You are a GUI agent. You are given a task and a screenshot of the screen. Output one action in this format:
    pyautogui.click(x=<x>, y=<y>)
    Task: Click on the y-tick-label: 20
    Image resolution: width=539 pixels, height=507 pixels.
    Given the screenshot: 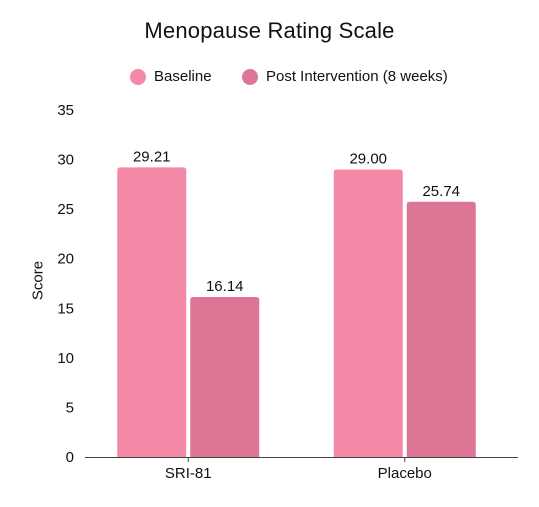 What is the action you would take?
    pyautogui.click(x=65, y=259)
    